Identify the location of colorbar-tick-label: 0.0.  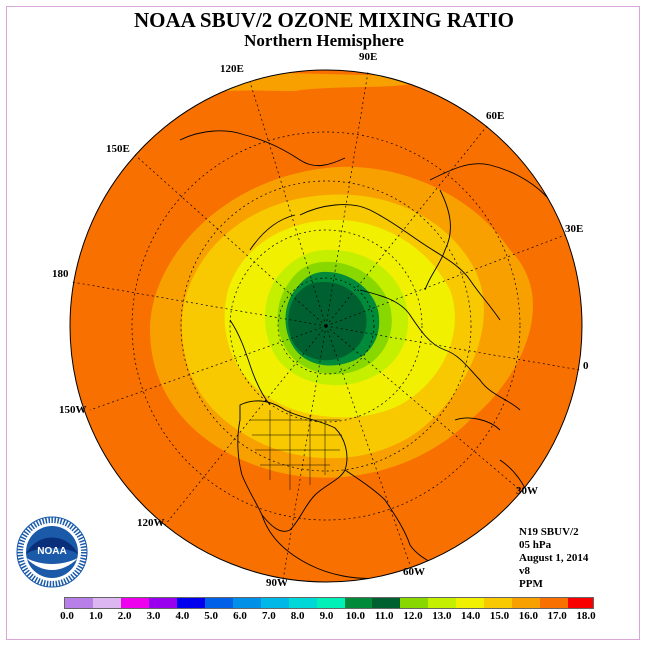
(67, 616).